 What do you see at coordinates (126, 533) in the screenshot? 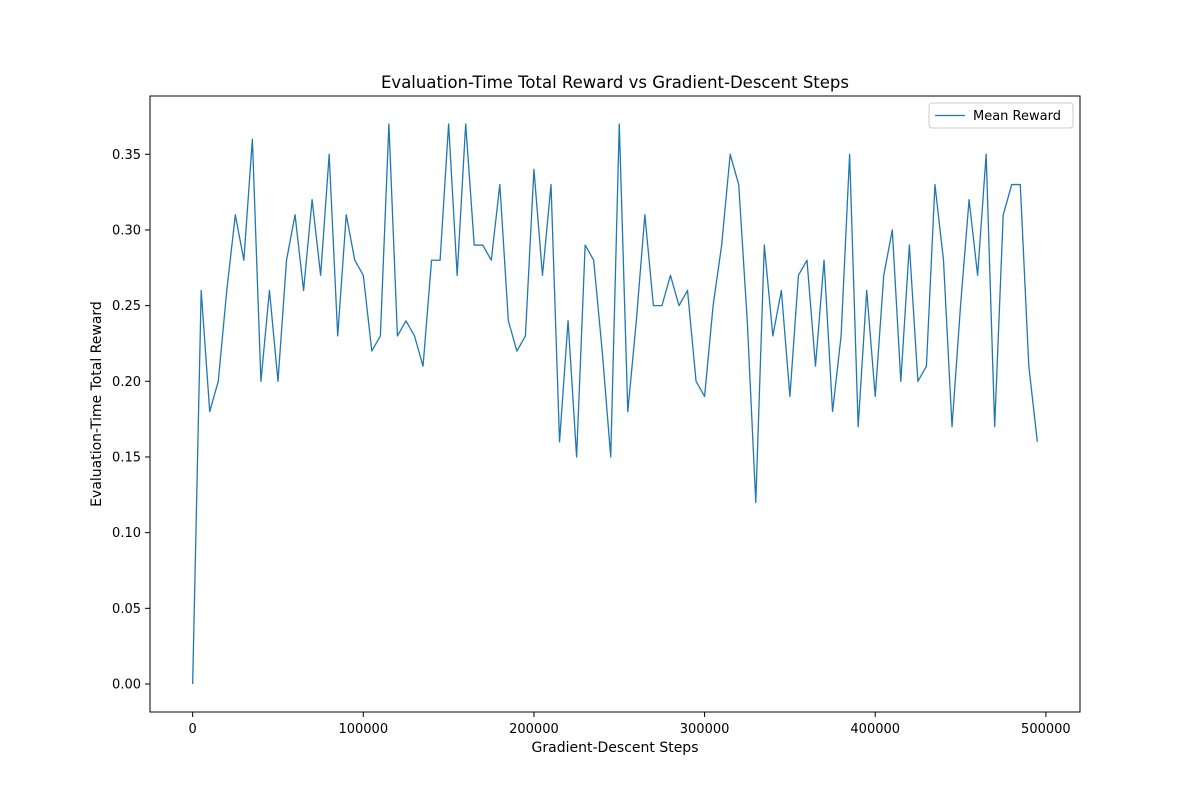
I see `y-tick-label: 0.10` at bounding box center [126, 533].